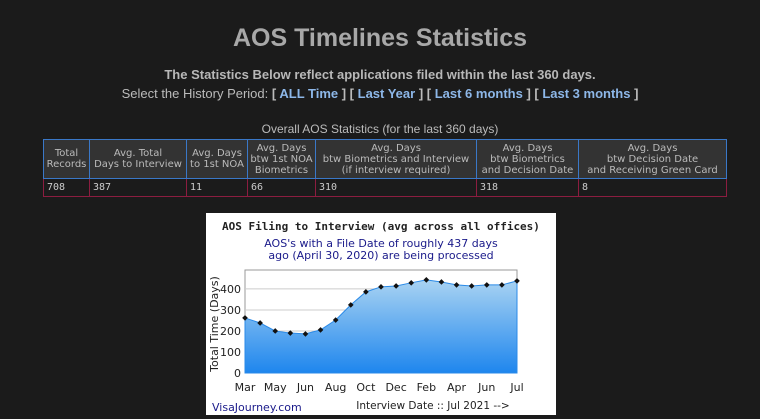 This screenshot has width=760, height=419. What do you see at coordinates (432, 406) in the screenshot?
I see `x-axis-label: Interview Date :: Jul 2021 -->` at bounding box center [432, 406].